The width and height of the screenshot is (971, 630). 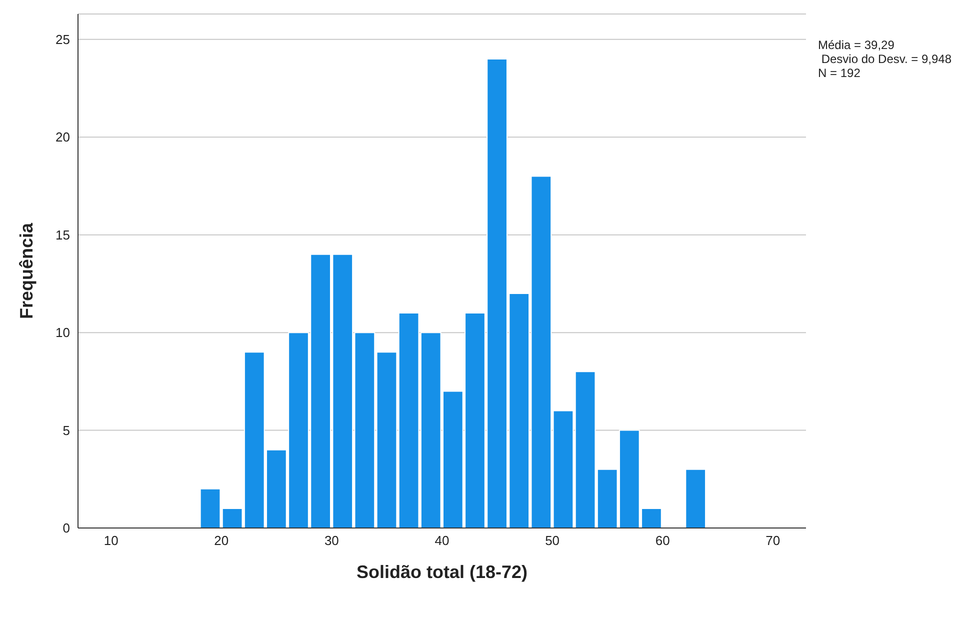 What do you see at coordinates (63, 137) in the screenshot?
I see `y-tick-label: 20` at bounding box center [63, 137].